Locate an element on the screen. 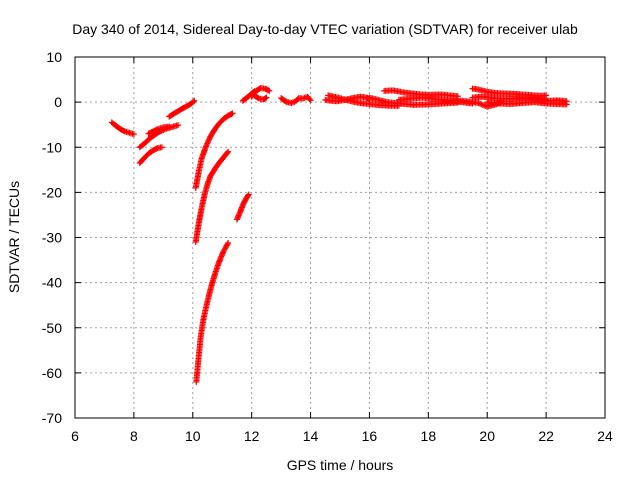 This screenshot has height=480, width=640. y-tick-label: -50 is located at coordinates (52, 328).